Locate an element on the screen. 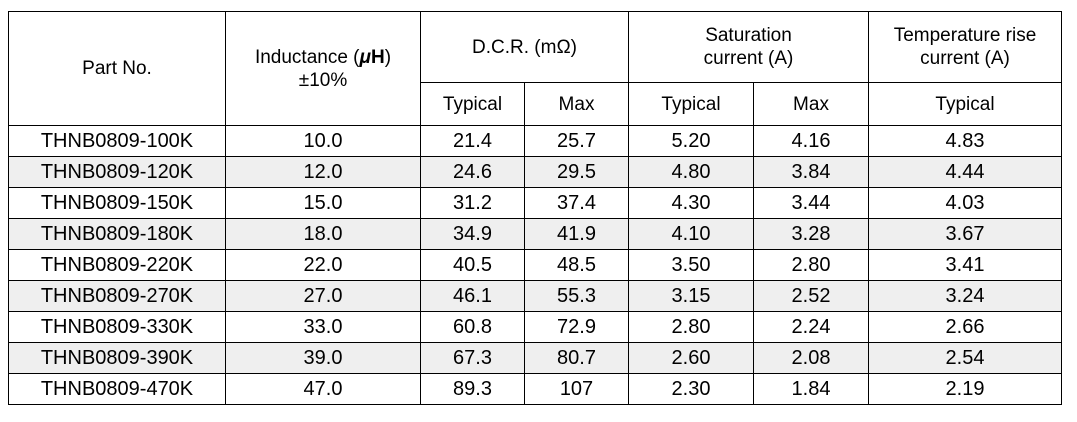 This screenshot has width=1077, height=422. cell-temperature-typical: 3.41 is located at coordinates (965, 265).